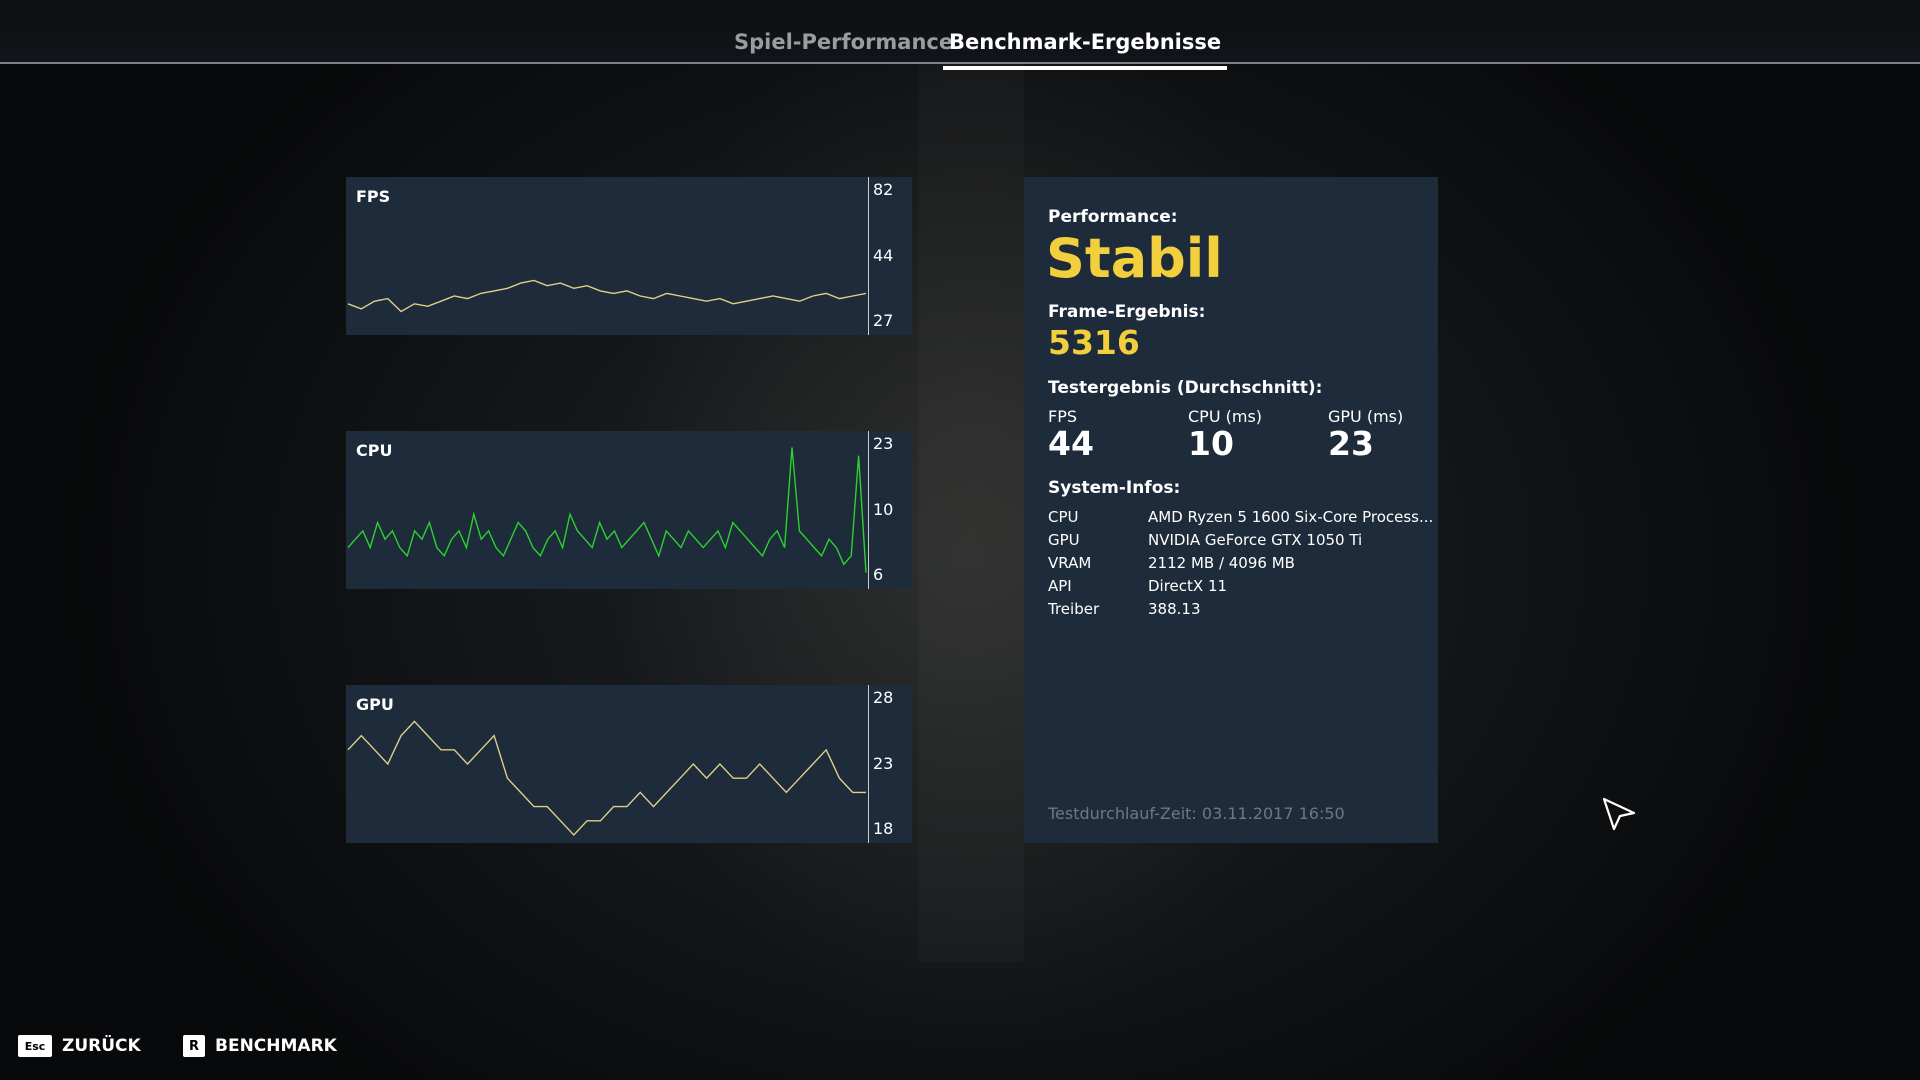 The height and width of the screenshot is (1080, 1920). What do you see at coordinates (1221, 563) in the screenshot?
I see `sysinfo-vram-value: 2112 MB / 4096 MB` at bounding box center [1221, 563].